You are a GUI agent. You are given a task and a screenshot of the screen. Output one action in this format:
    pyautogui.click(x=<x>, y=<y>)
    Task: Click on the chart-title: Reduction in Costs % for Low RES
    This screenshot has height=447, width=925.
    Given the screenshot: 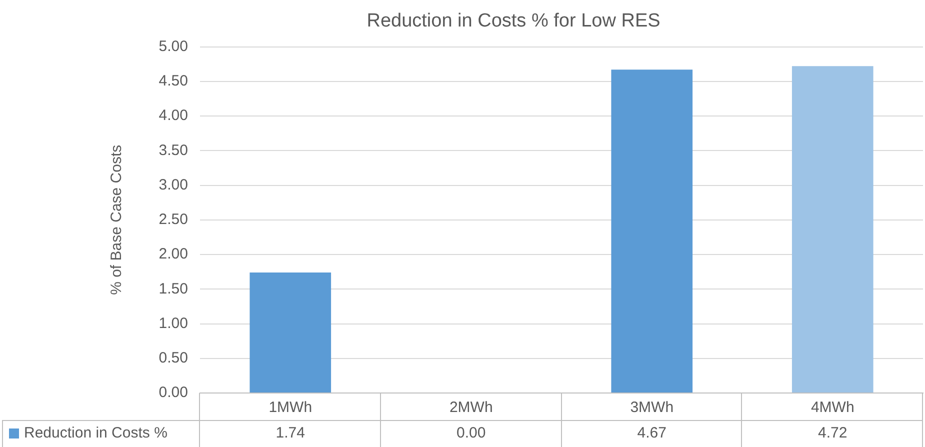 What is the action you would take?
    pyautogui.click(x=513, y=21)
    